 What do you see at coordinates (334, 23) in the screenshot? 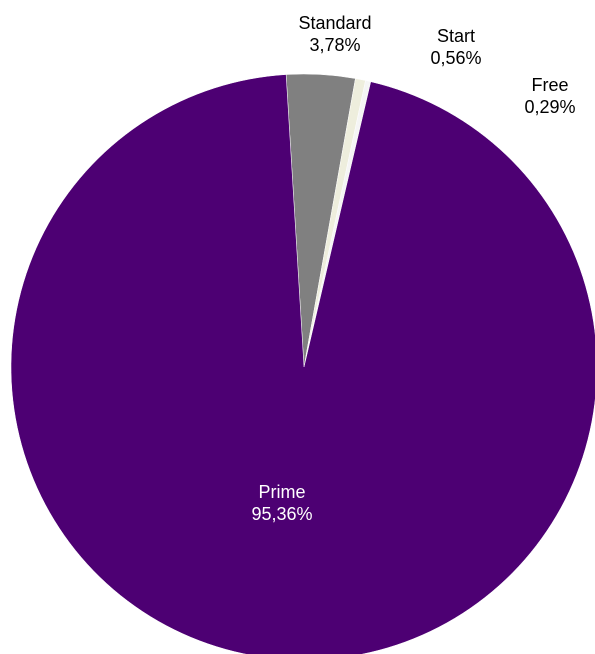
I see `slice-name-standard: Standard` at bounding box center [334, 23].